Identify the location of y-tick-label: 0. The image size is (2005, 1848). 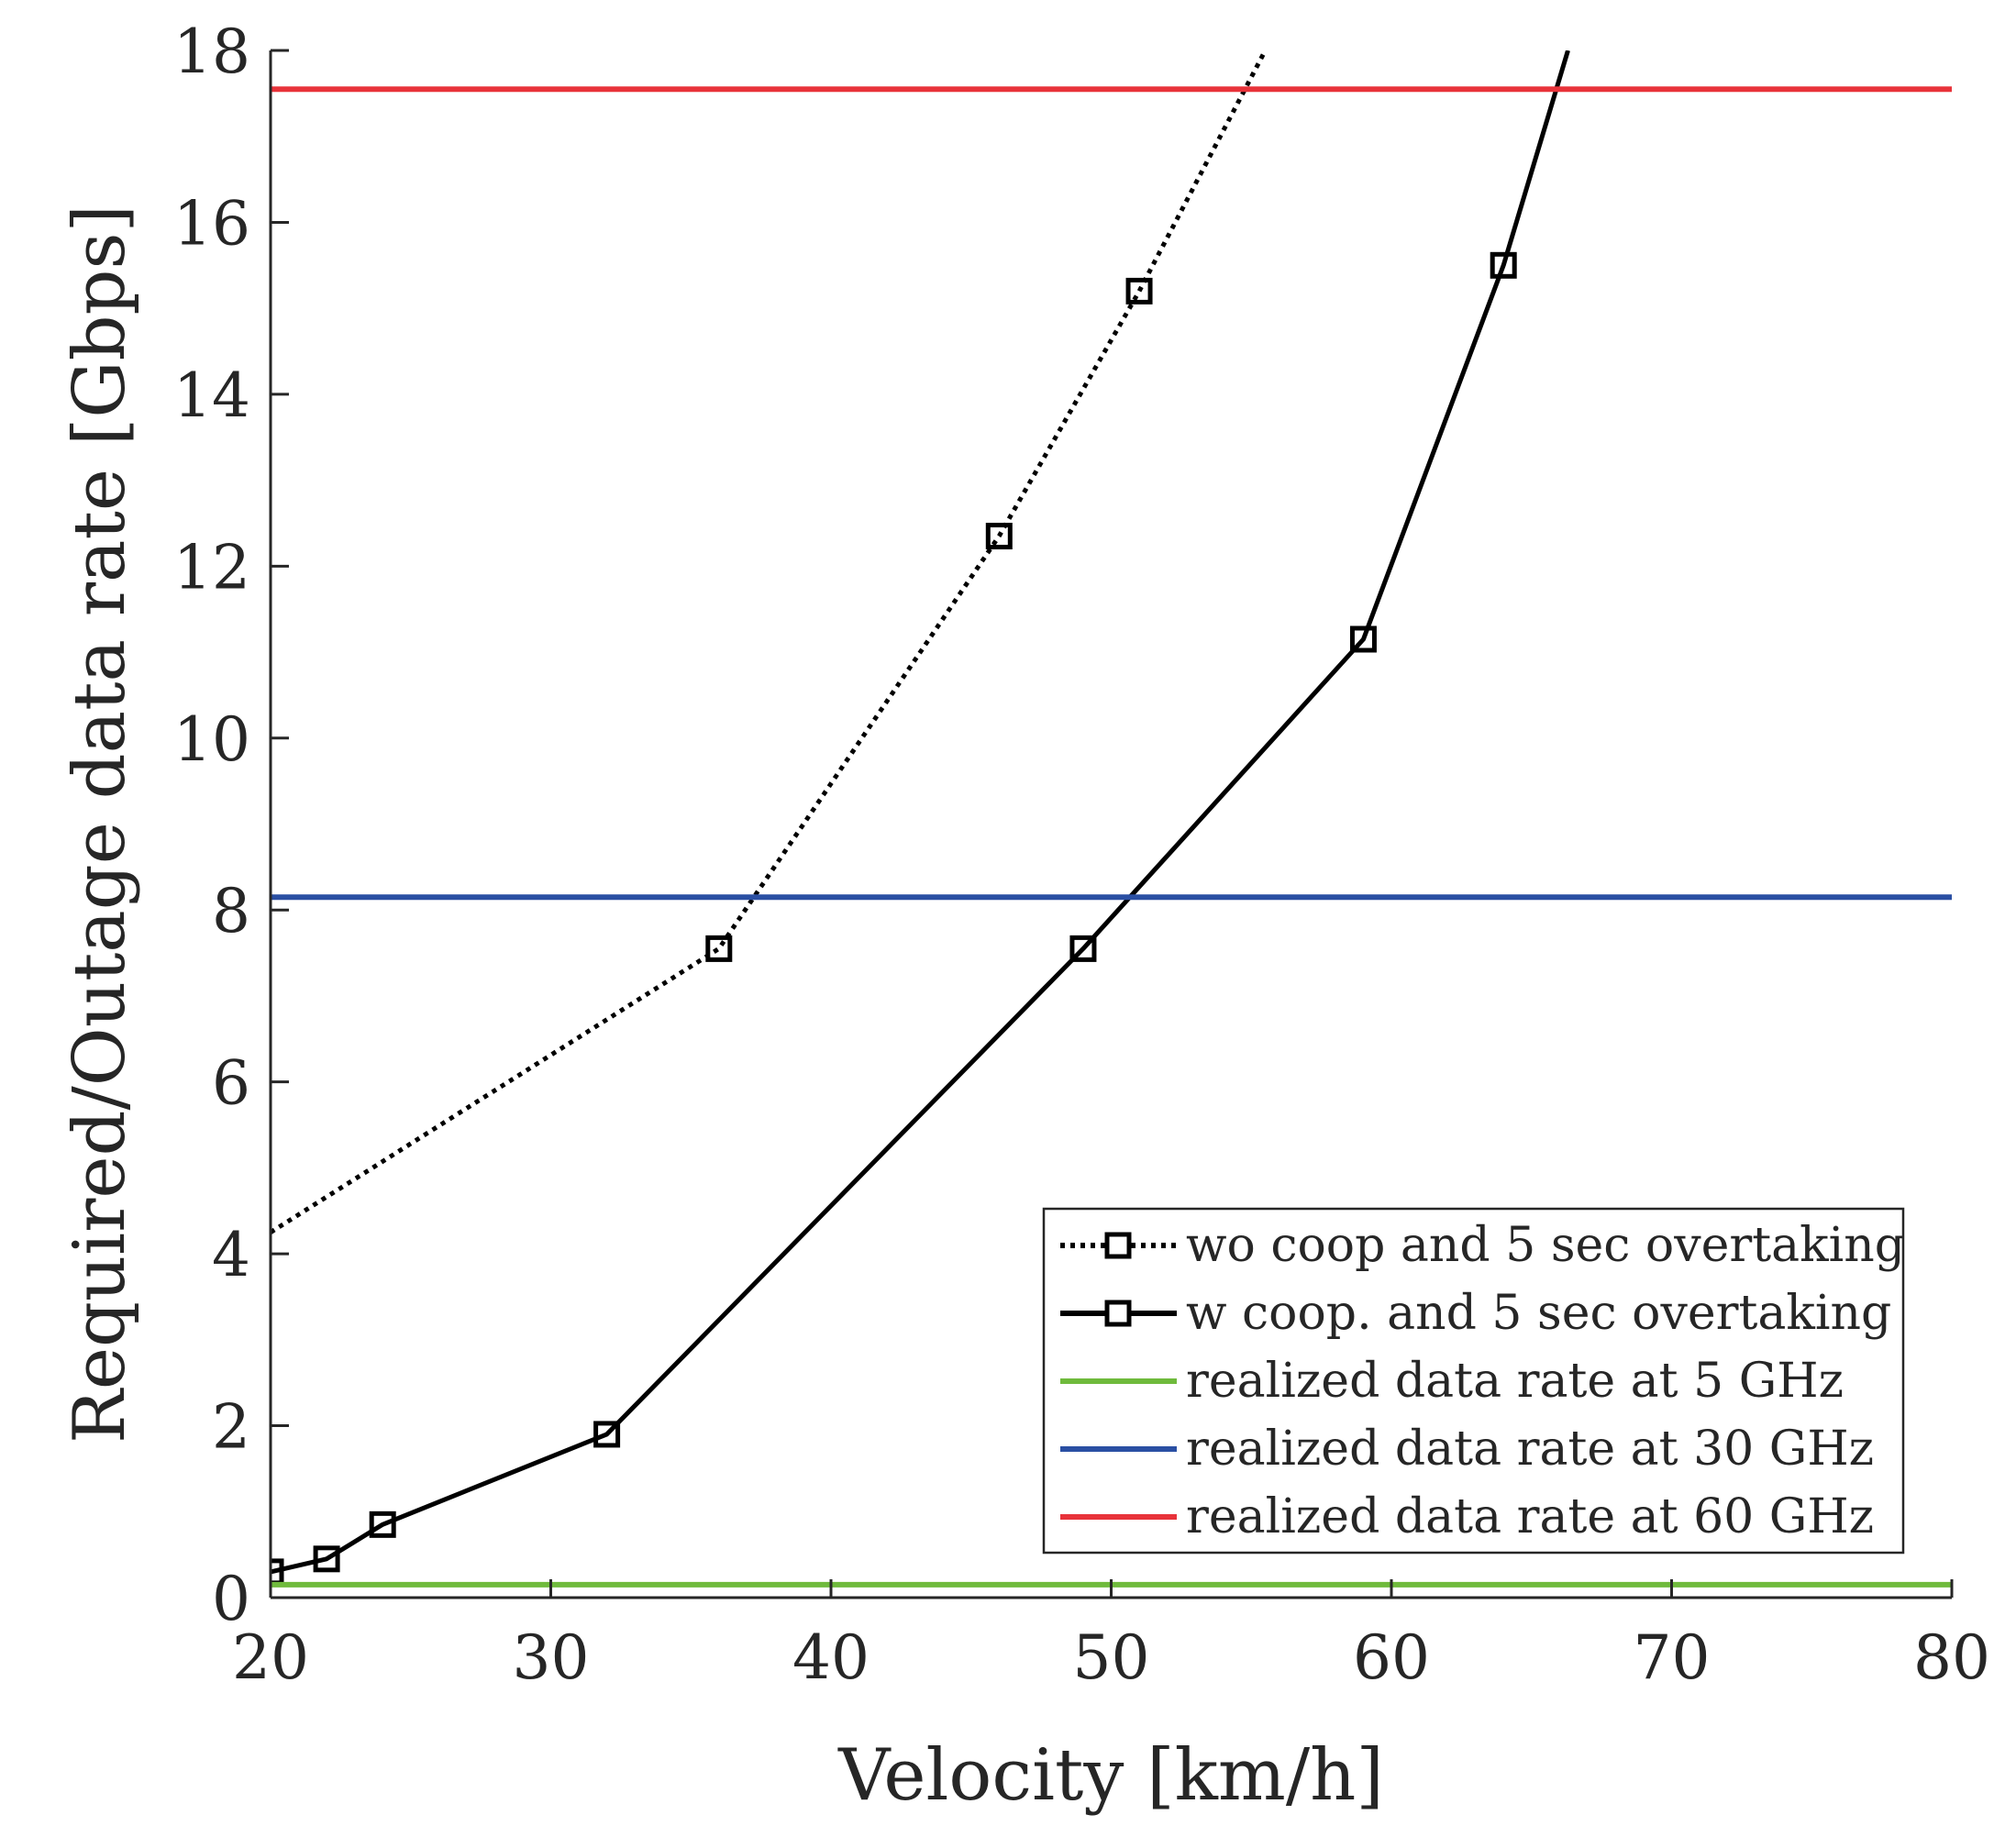
(231, 1599).